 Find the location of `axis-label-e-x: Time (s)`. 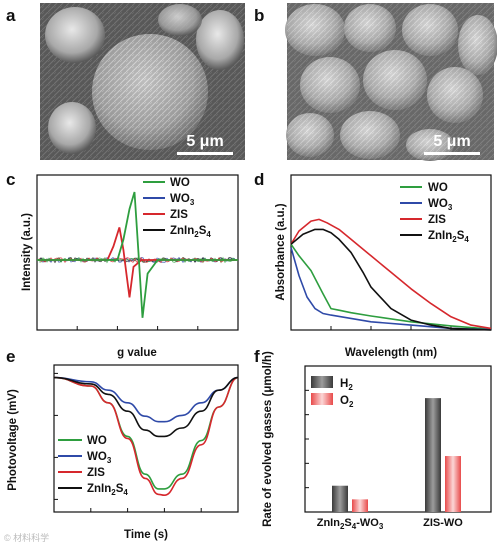

axis-label-e-x: Time (s) is located at coordinates (146, 535).